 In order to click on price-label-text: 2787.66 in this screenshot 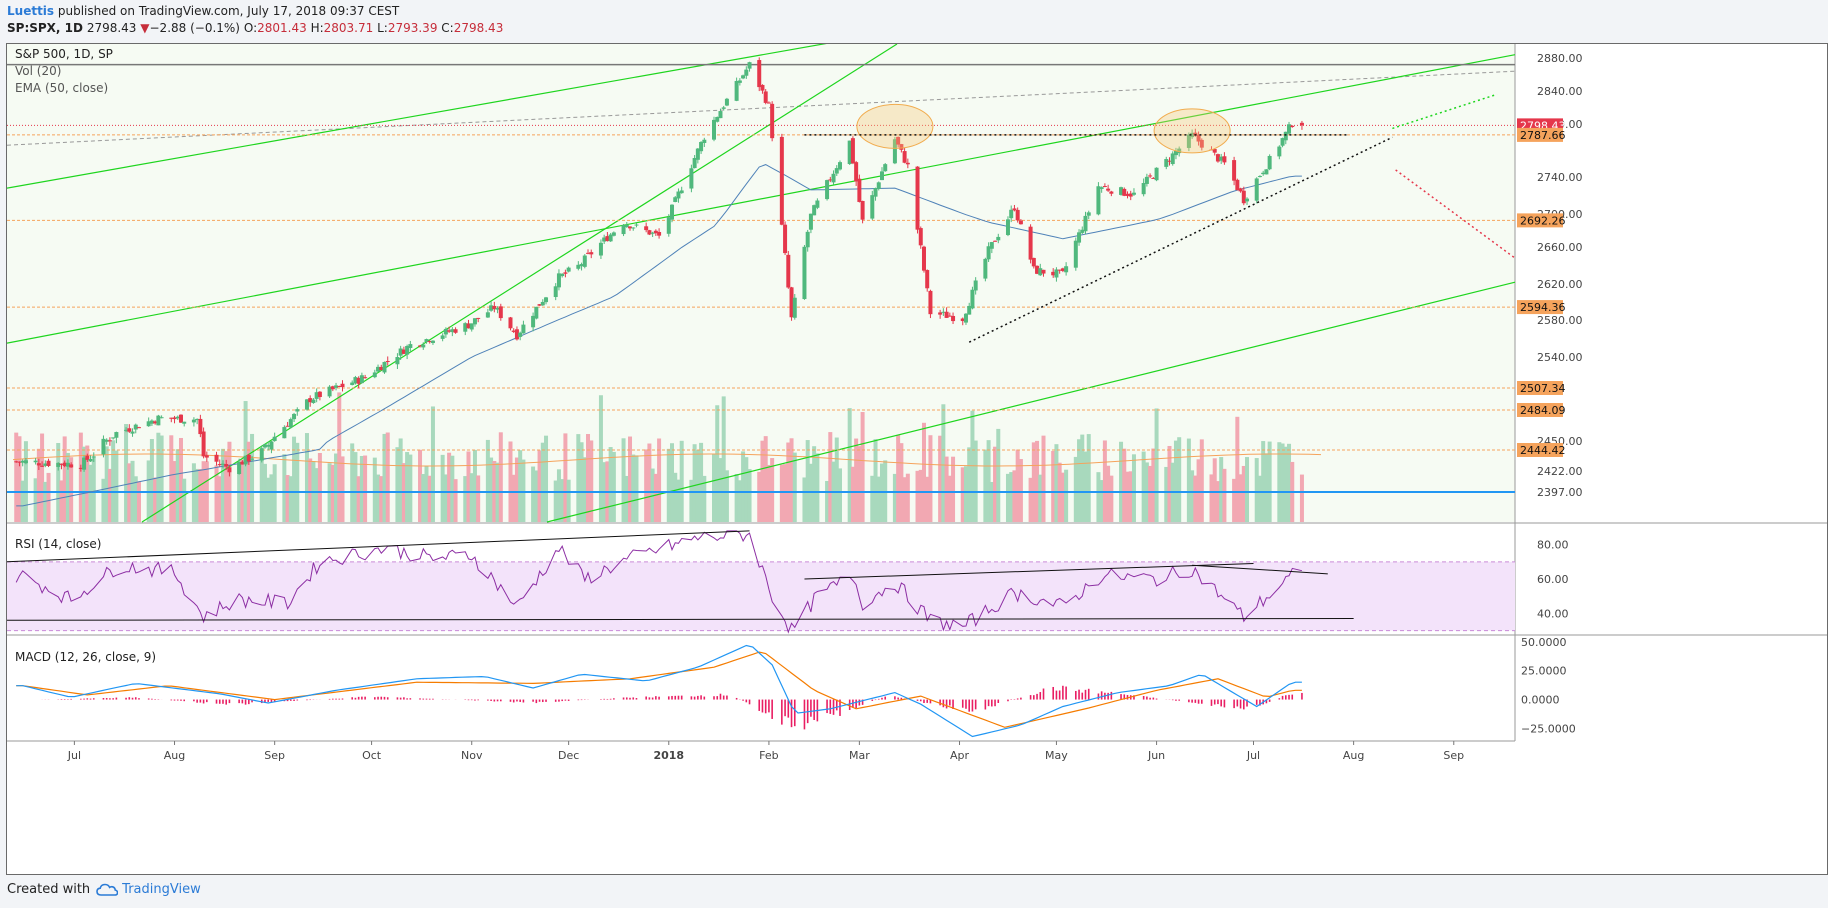, I will do `click(1543, 135)`.